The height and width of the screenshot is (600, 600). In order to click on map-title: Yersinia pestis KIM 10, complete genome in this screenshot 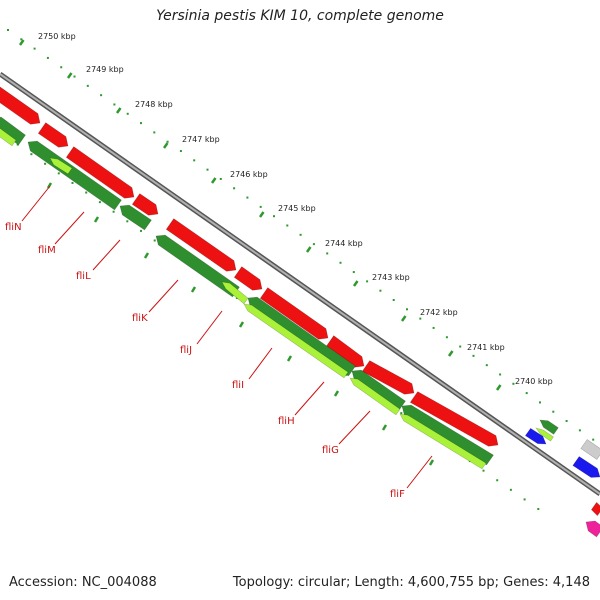, I will do `click(300, 16)`.